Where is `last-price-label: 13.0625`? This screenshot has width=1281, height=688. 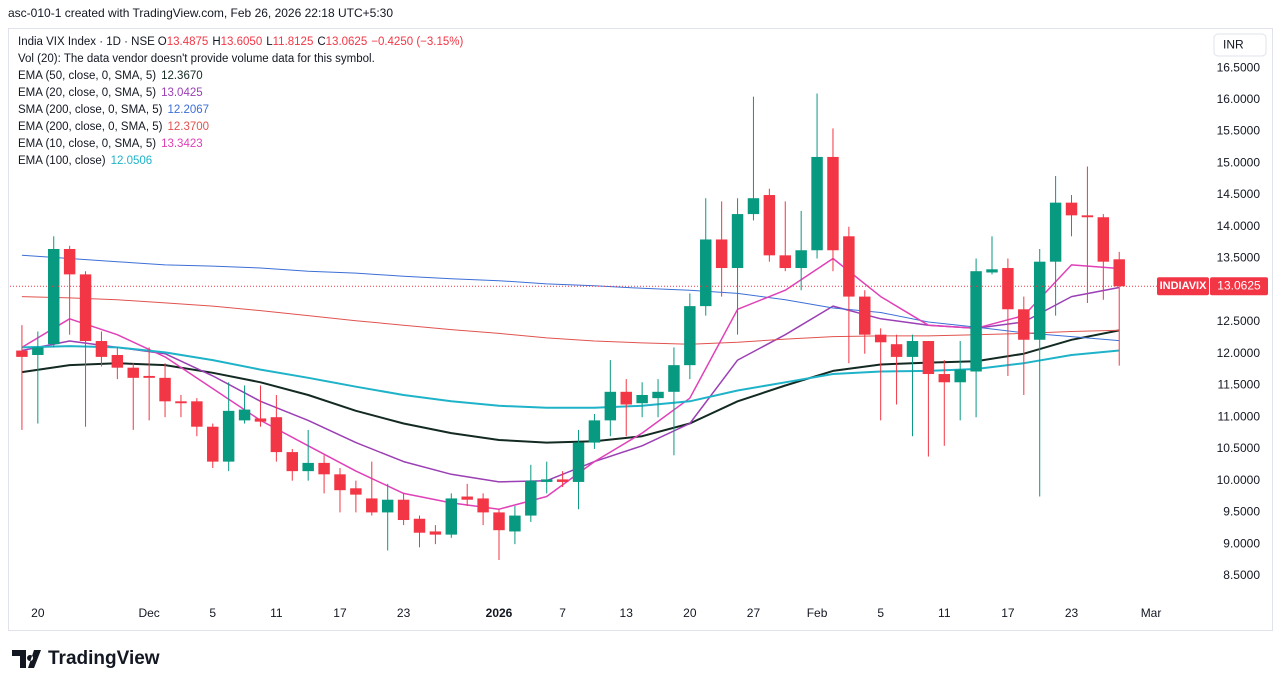
last-price-label: 13.0625 is located at coordinates (1239, 285).